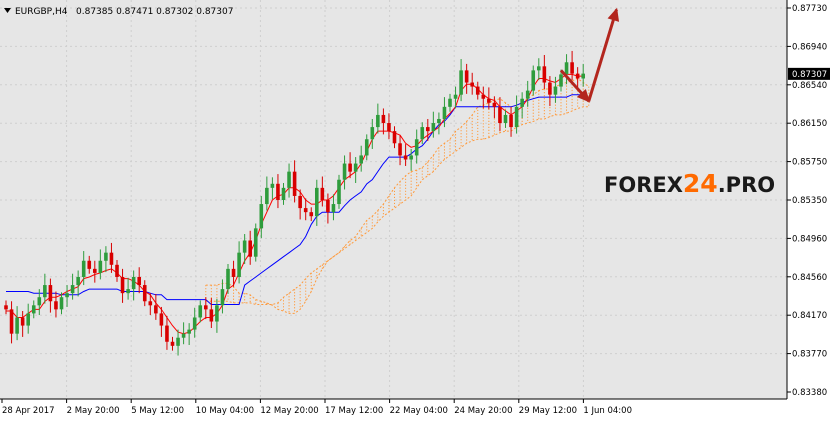 This screenshot has width=830, height=424. What do you see at coordinates (575, 86) in the screenshot?
I see `arrow-down-forecast` at bounding box center [575, 86].